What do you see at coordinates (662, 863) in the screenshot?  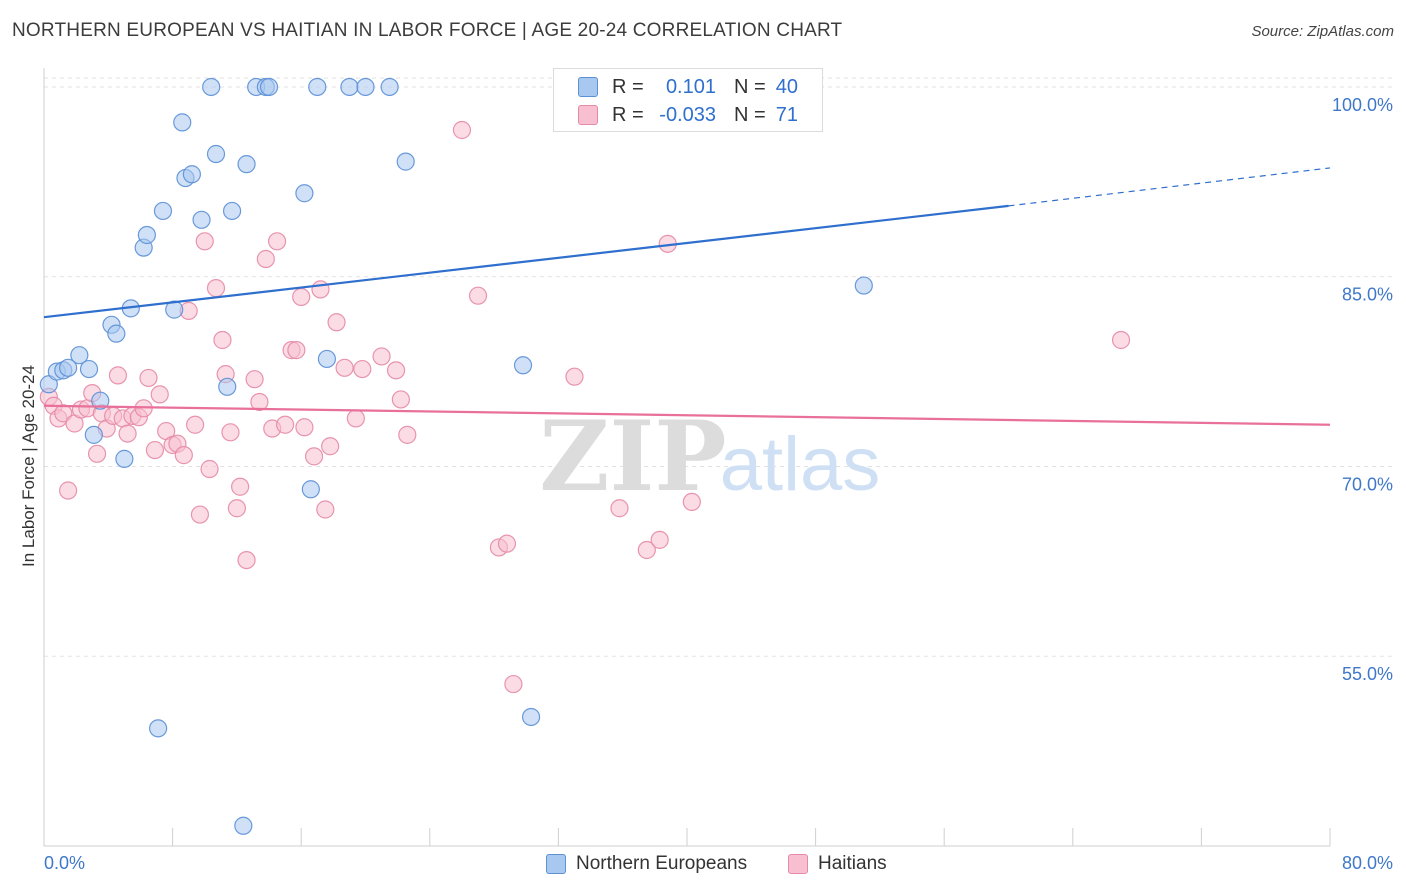 I see `legend-label-northern-europeans: Northern Europeans` at bounding box center [662, 863].